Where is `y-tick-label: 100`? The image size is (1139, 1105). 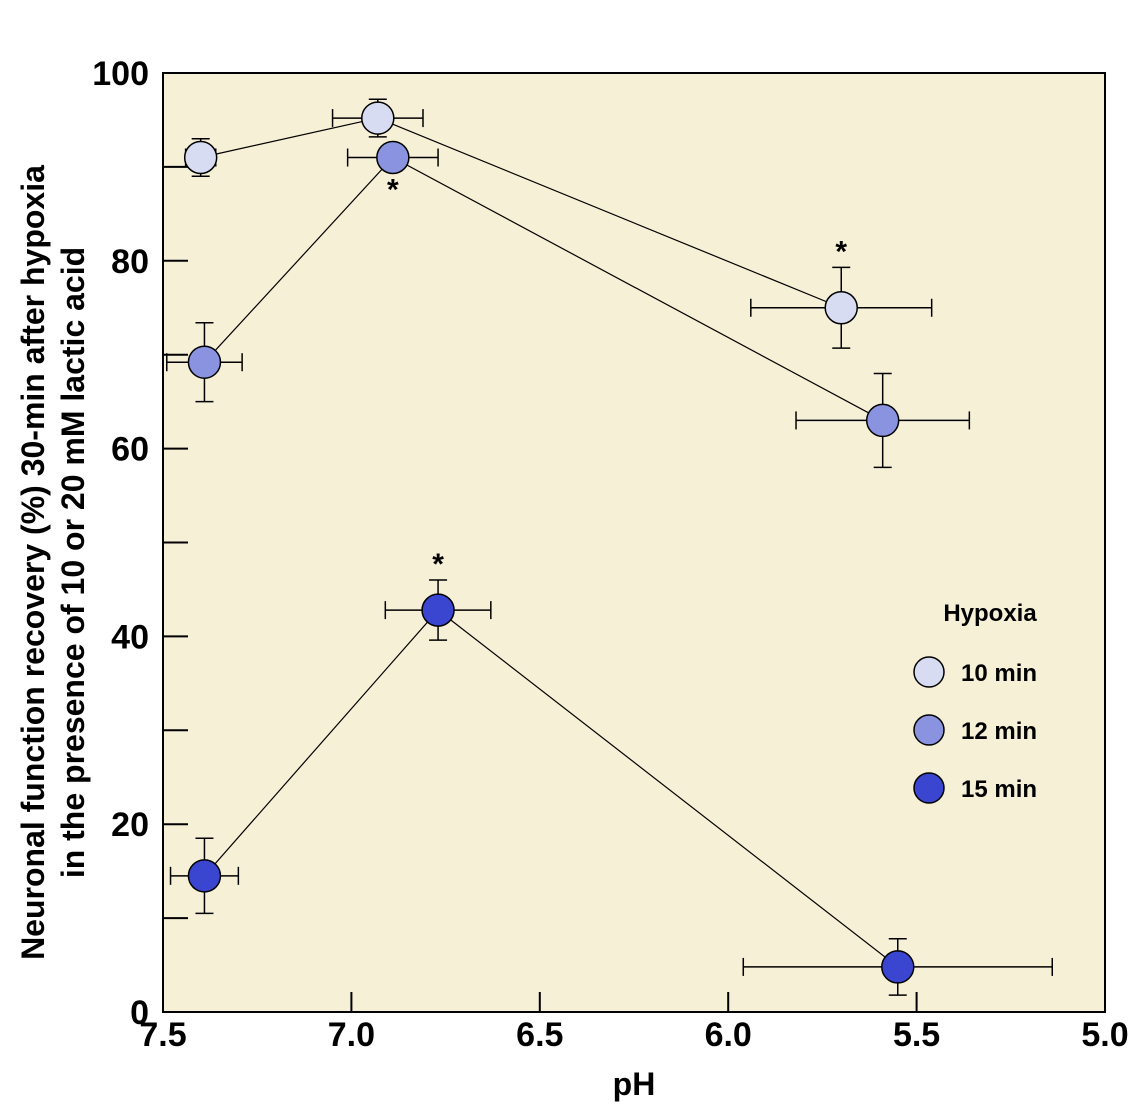
y-tick-label: 100 is located at coordinates (120, 74).